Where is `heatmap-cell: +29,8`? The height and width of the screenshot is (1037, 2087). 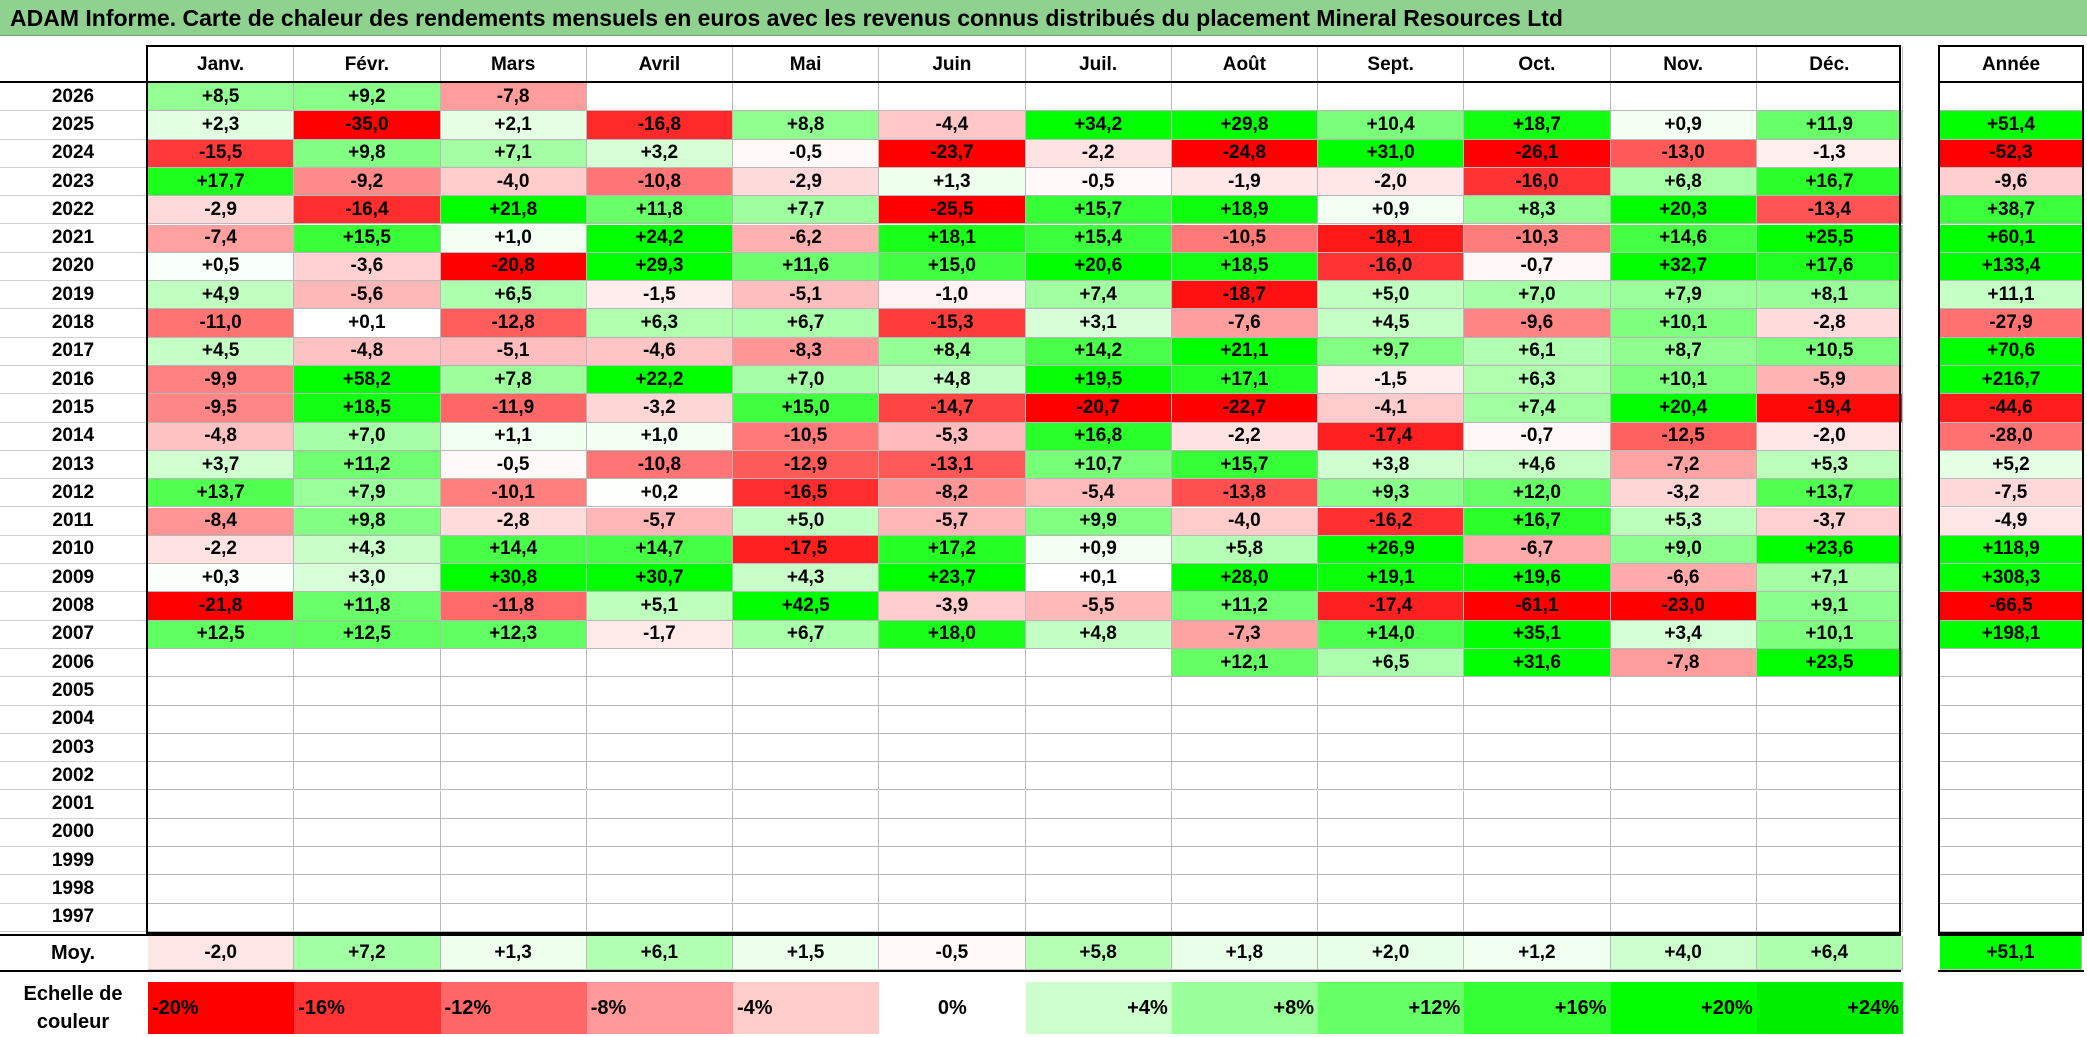 heatmap-cell: +29,8 is located at coordinates (1244, 125).